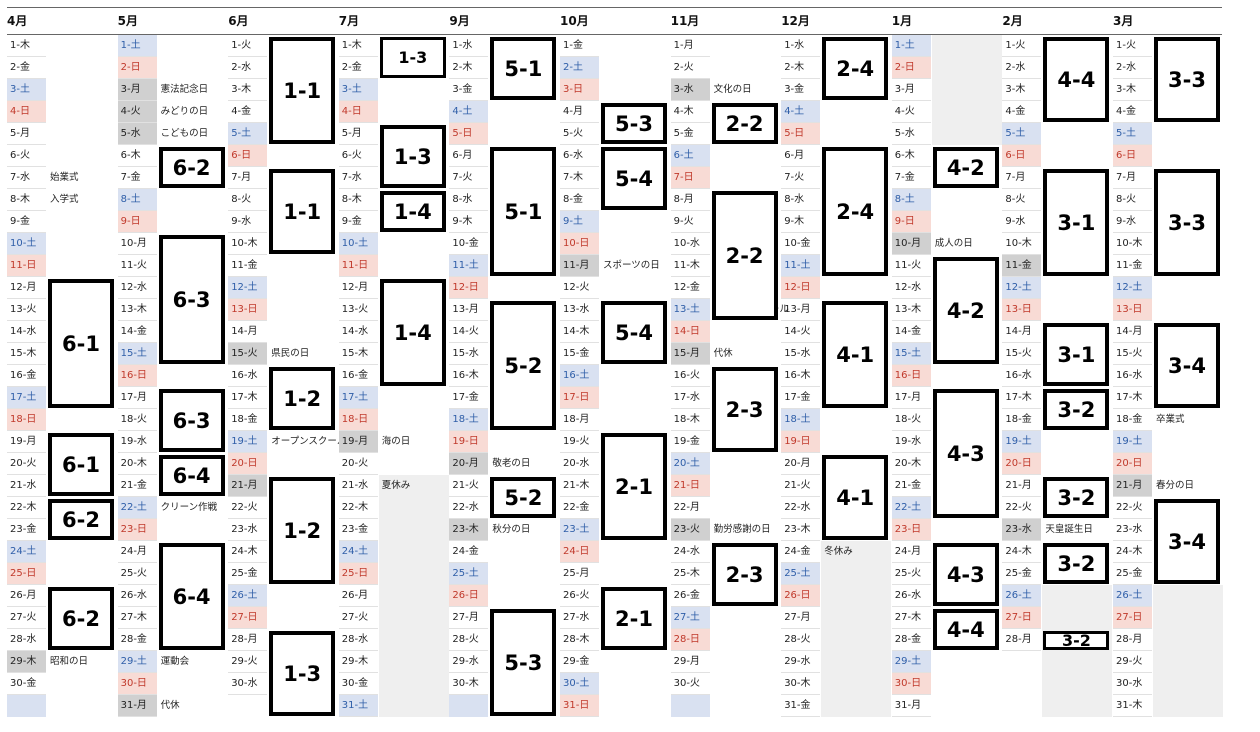 Image resolution: width=1260 pixels, height=732 pixels. What do you see at coordinates (911, 178) in the screenshot?
I see `day-cell: 7-金` at bounding box center [911, 178].